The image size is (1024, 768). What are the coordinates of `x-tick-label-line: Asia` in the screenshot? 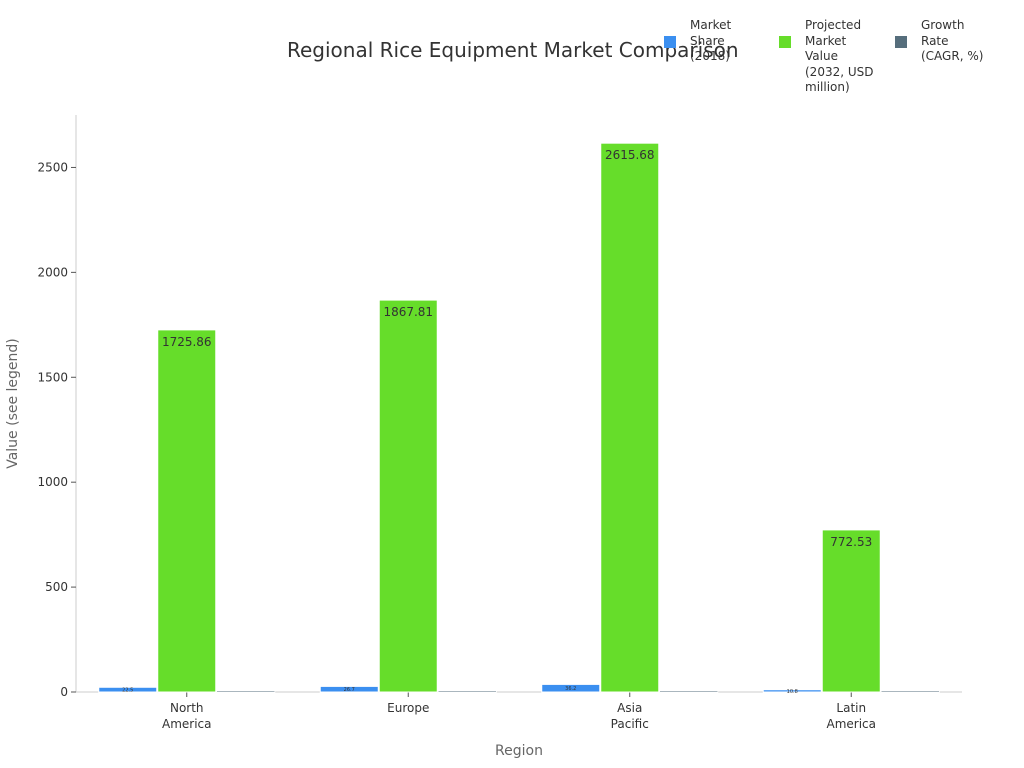 It's located at (629, 708).